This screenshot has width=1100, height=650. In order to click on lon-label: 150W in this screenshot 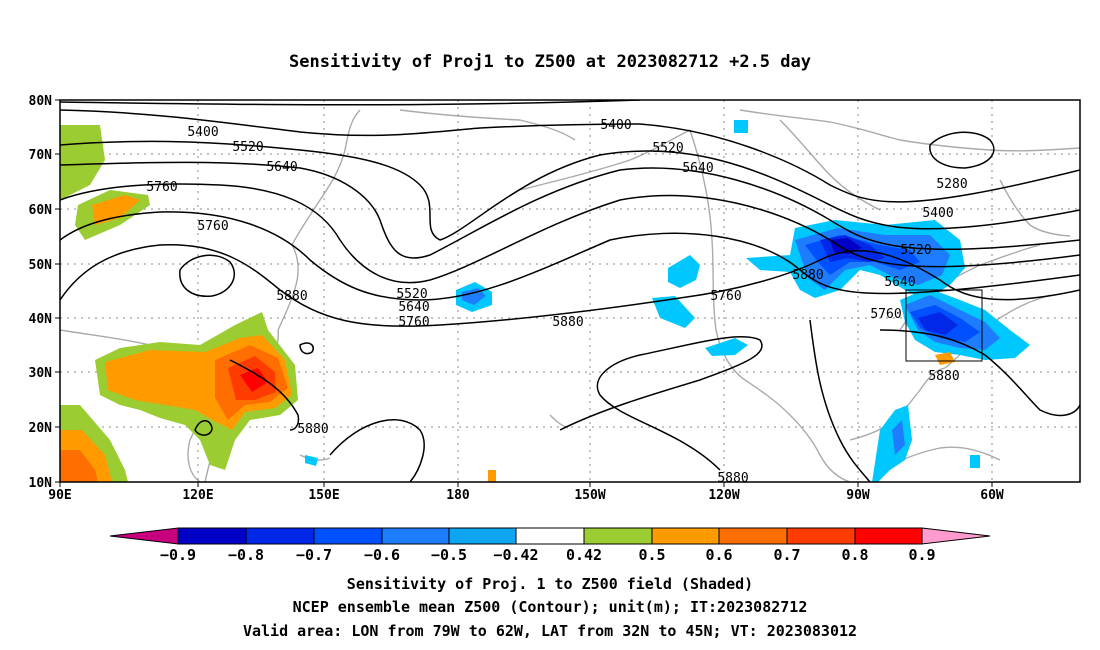, I will do `click(589, 495)`.